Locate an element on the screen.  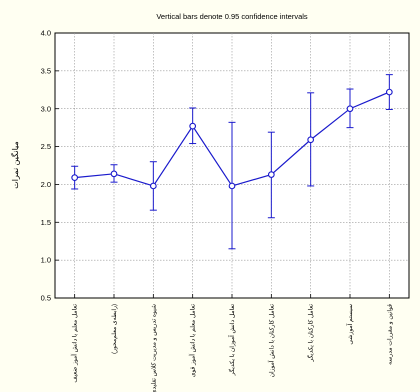
x-tick-label: سیستم آموزشی is located at coordinates (350, 324).